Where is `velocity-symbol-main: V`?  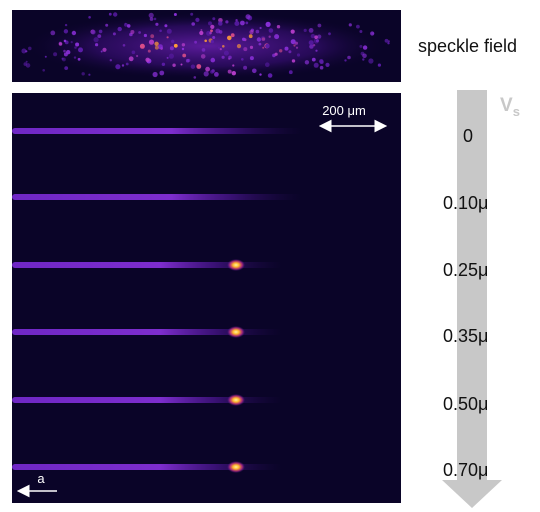 velocity-symbol-main: V is located at coordinates (506, 105).